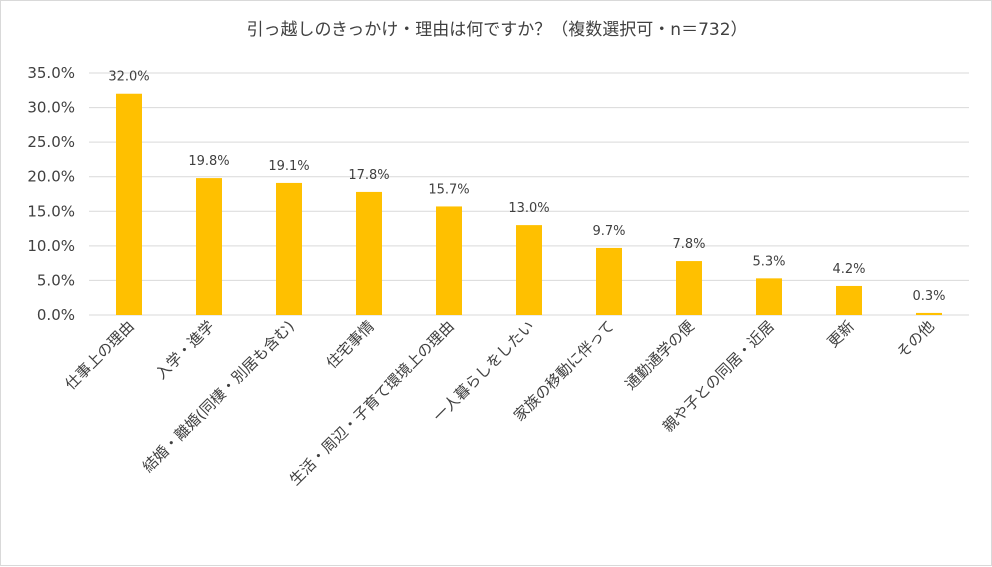 The height and width of the screenshot is (567, 992). What do you see at coordinates (51, 211) in the screenshot?
I see `y-tick-label: 15.0%` at bounding box center [51, 211].